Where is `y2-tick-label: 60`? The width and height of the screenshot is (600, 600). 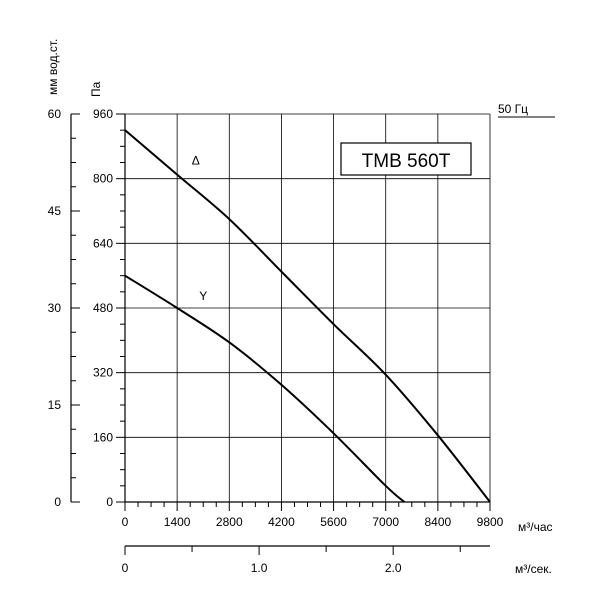 y2-tick-label: 60 is located at coordinates (55, 114).